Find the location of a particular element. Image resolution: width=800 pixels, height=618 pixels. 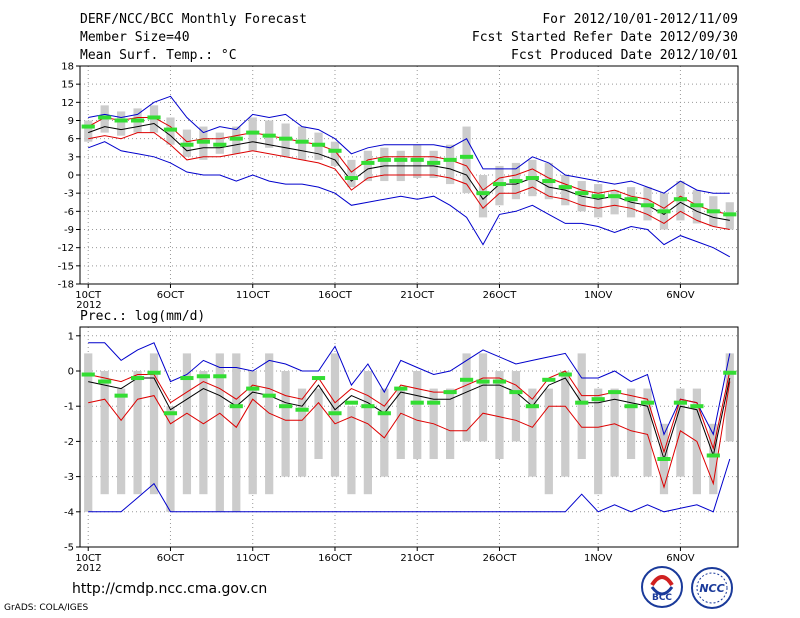

temp-xtick-label: 6NOV is located at coordinates (680, 295).